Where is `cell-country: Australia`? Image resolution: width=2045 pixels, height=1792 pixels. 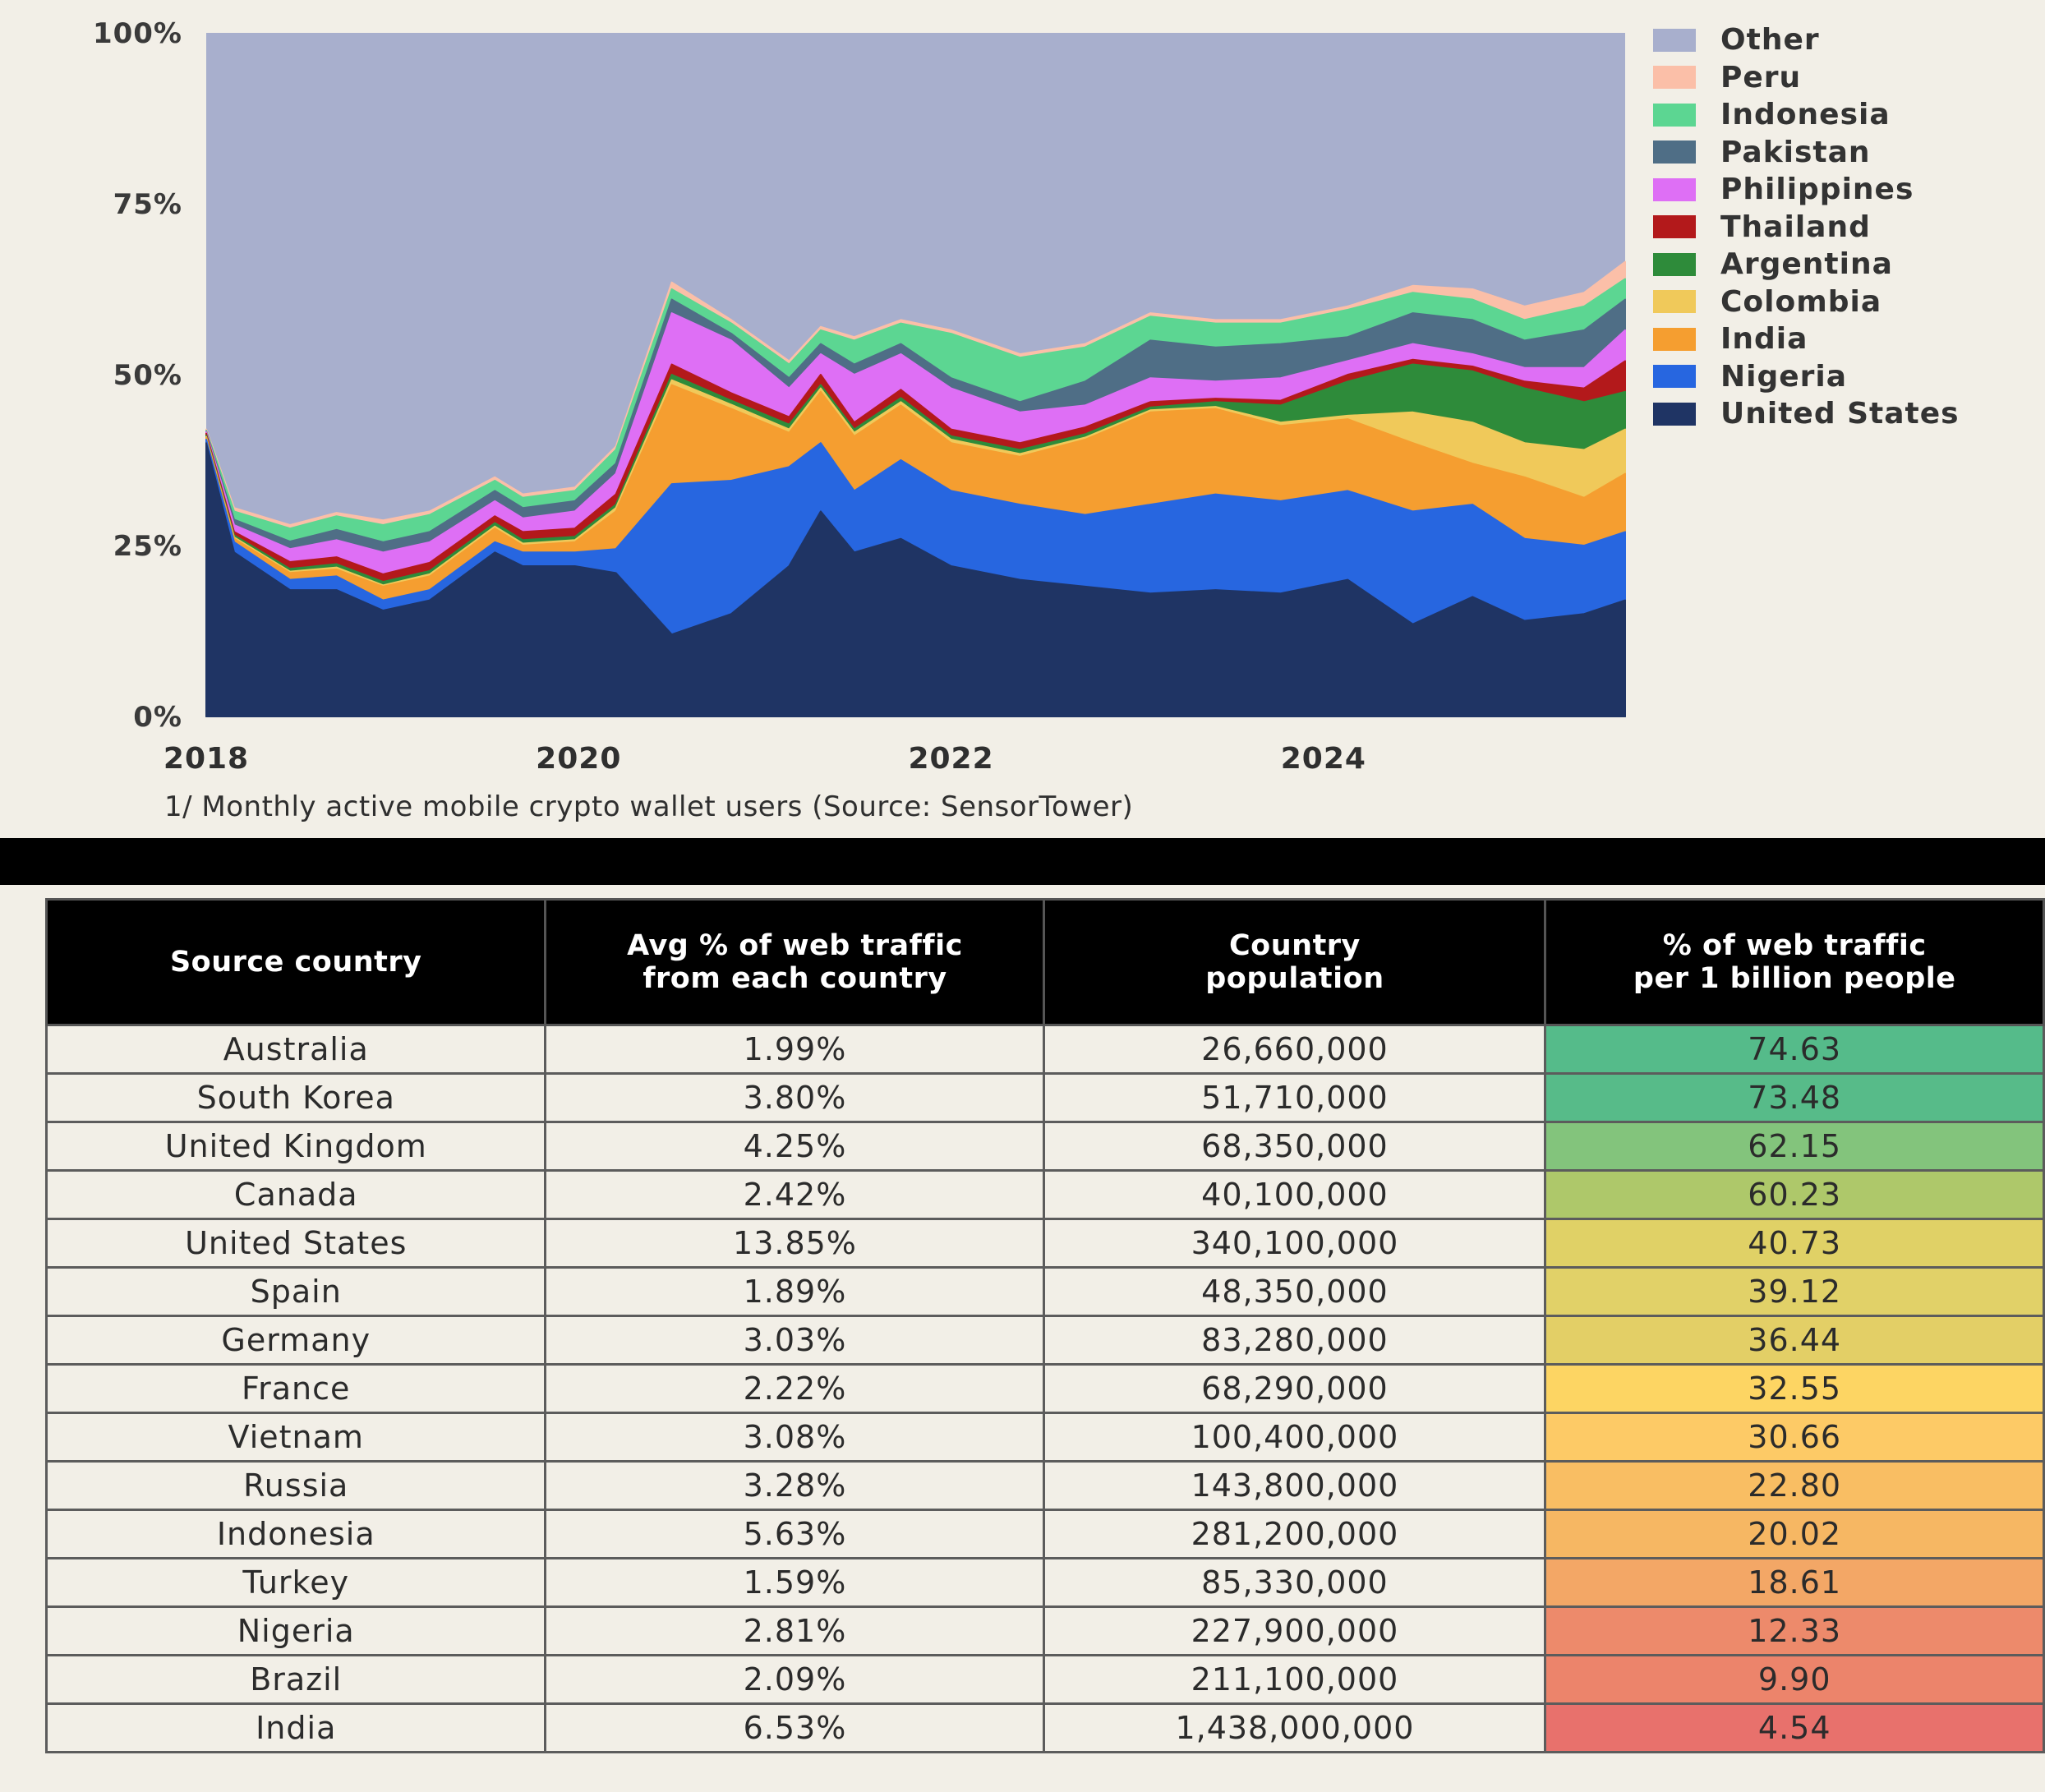
cell-country: Australia is located at coordinates (295, 1049).